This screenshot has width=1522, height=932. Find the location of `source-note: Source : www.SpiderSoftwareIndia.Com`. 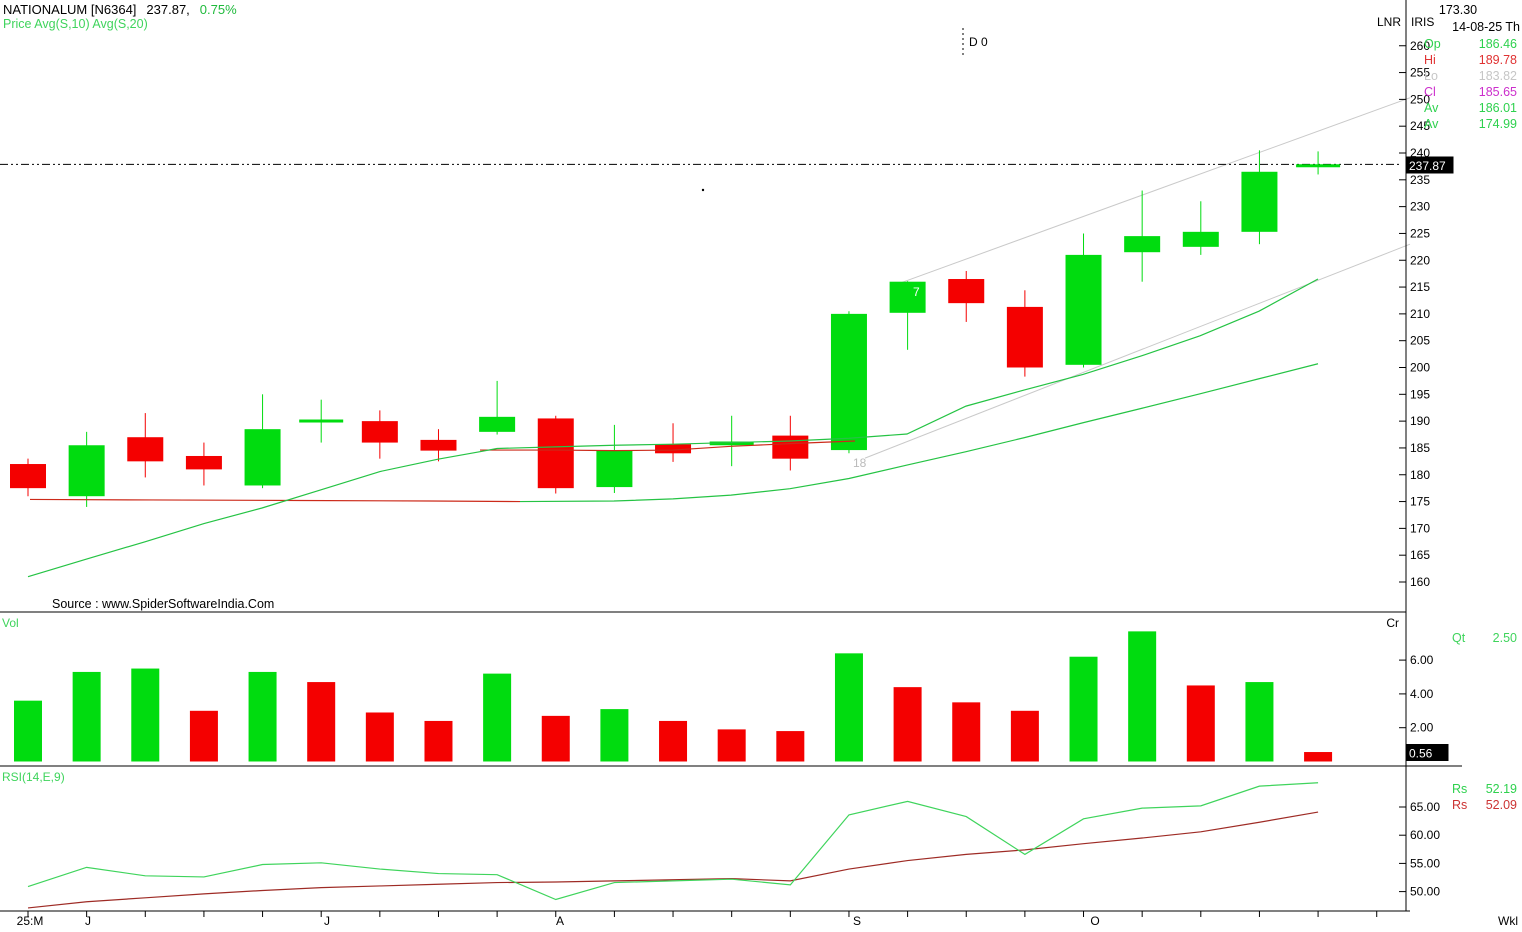

source-note: Source : www.SpiderSoftwareIndia.Com is located at coordinates (163, 604).